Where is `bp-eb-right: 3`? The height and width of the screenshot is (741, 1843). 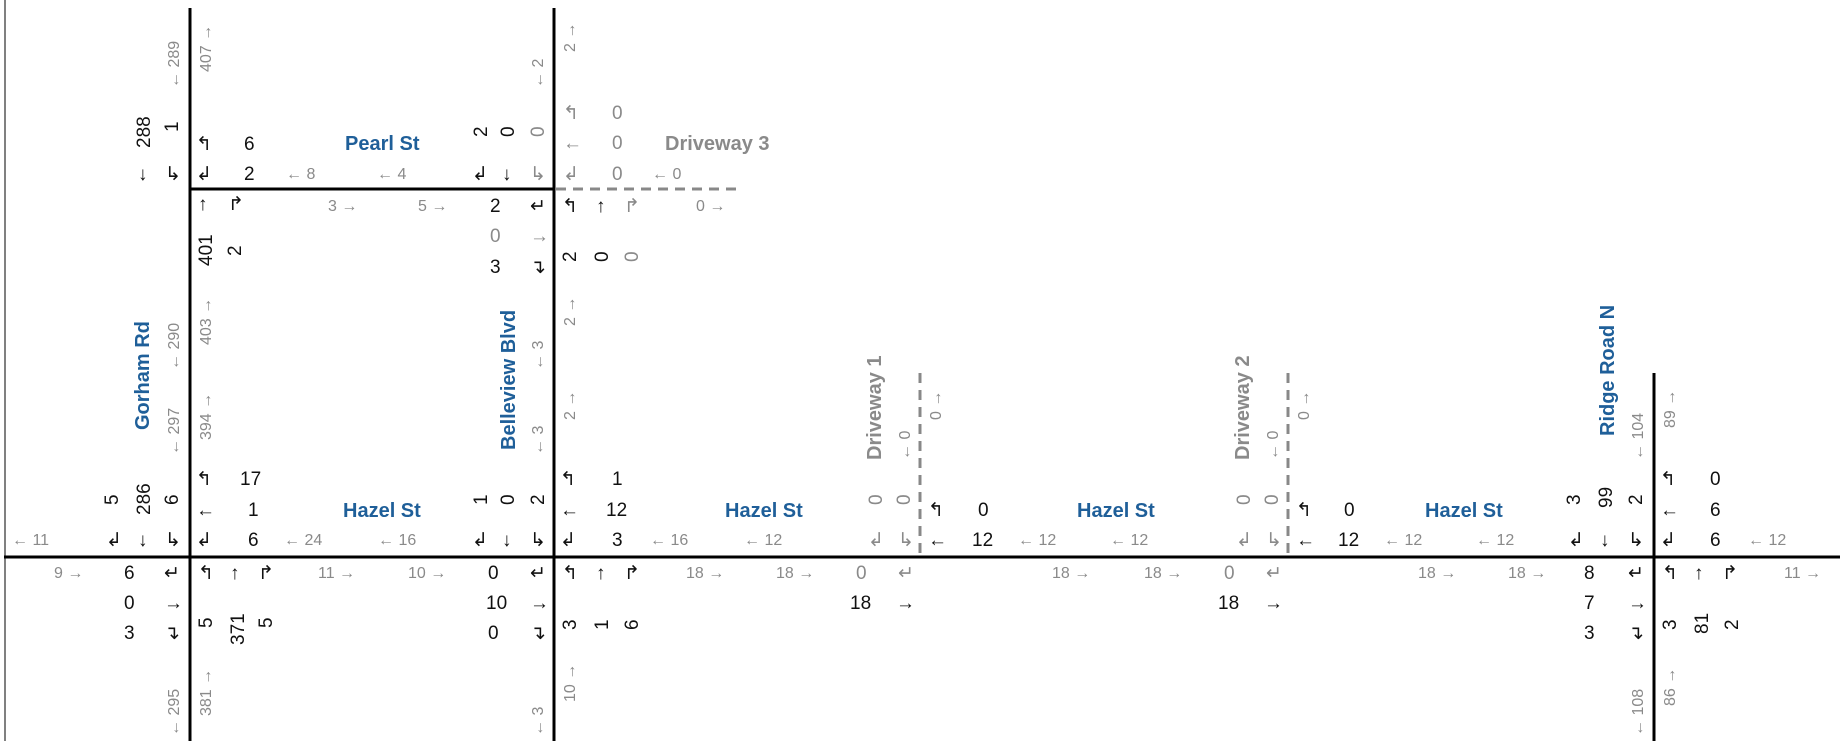 bp-eb-right: 3 is located at coordinates (495, 267).